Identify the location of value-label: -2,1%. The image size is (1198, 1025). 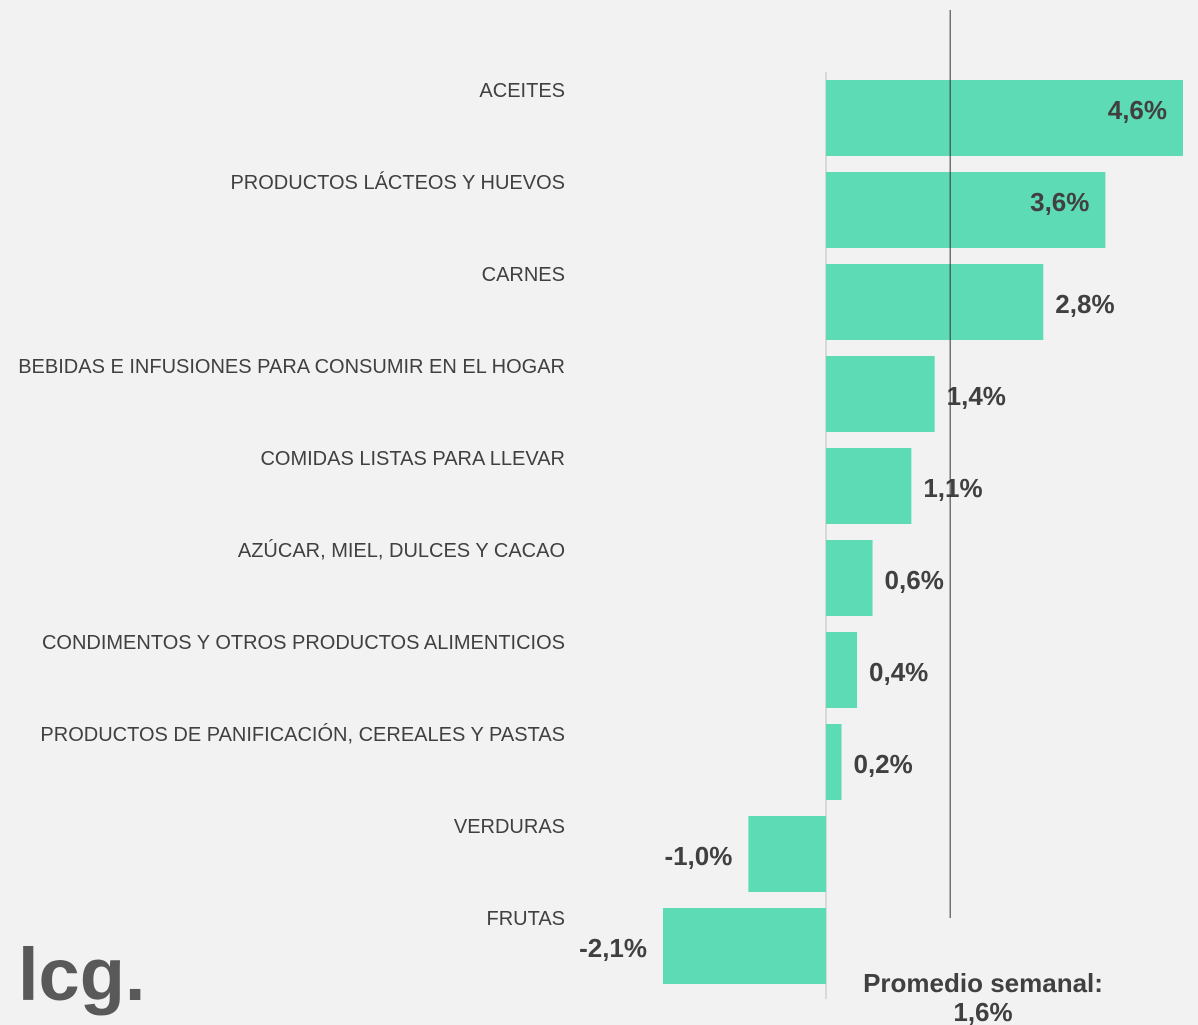
(613, 948).